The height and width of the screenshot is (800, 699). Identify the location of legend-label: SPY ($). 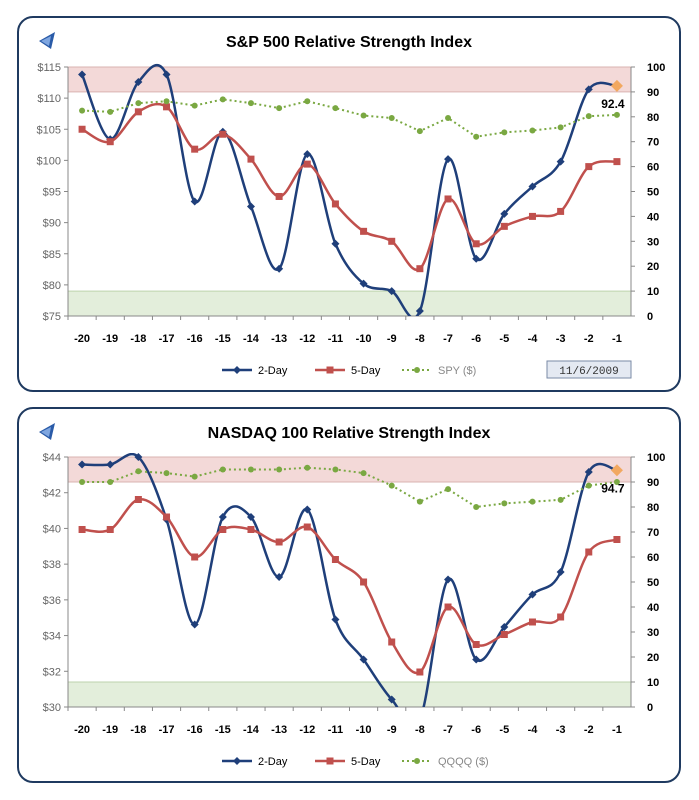
(457, 371).